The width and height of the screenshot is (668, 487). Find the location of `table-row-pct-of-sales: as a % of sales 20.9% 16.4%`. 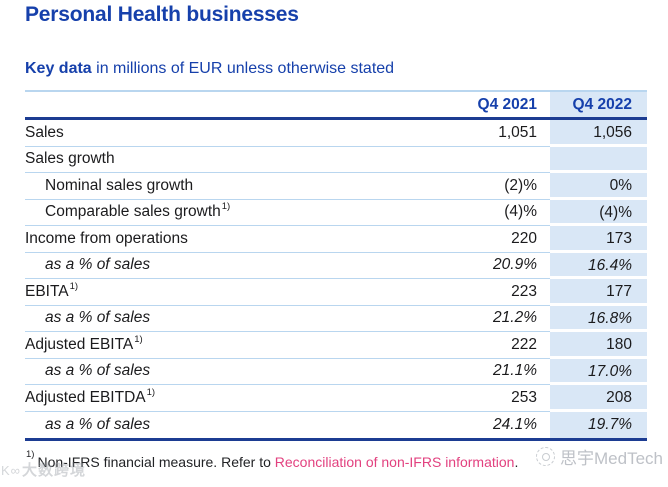

table-row-pct-of-sales: as a % of sales 20.9% 16.4% is located at coordinates (336, 265).